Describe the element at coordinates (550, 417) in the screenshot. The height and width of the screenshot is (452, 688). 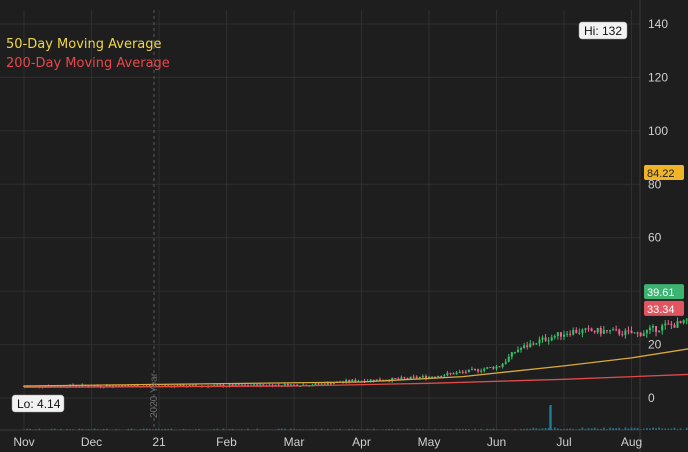
I see `volume-spike` at that location.